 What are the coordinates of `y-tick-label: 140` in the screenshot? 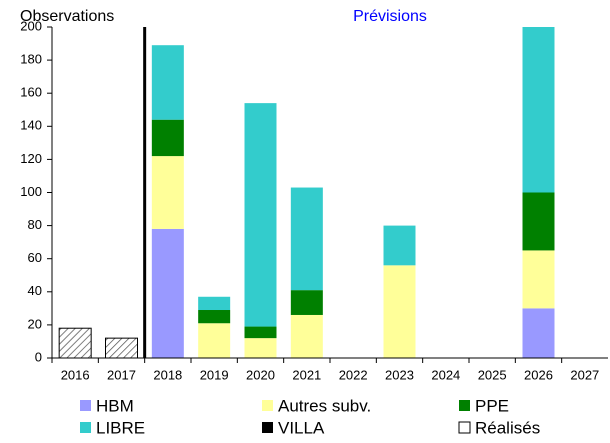 It's located at (31, 125).